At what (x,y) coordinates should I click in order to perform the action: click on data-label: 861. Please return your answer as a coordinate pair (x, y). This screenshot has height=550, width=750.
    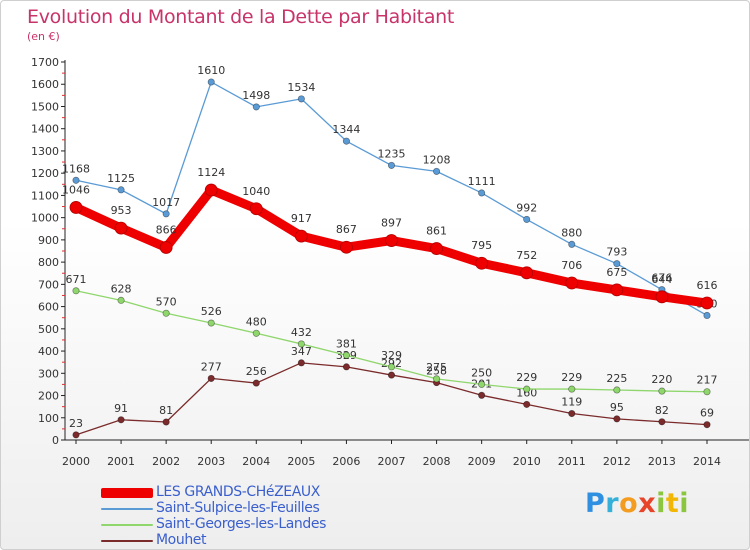
    Looking at the image, I should click on (436, 231).